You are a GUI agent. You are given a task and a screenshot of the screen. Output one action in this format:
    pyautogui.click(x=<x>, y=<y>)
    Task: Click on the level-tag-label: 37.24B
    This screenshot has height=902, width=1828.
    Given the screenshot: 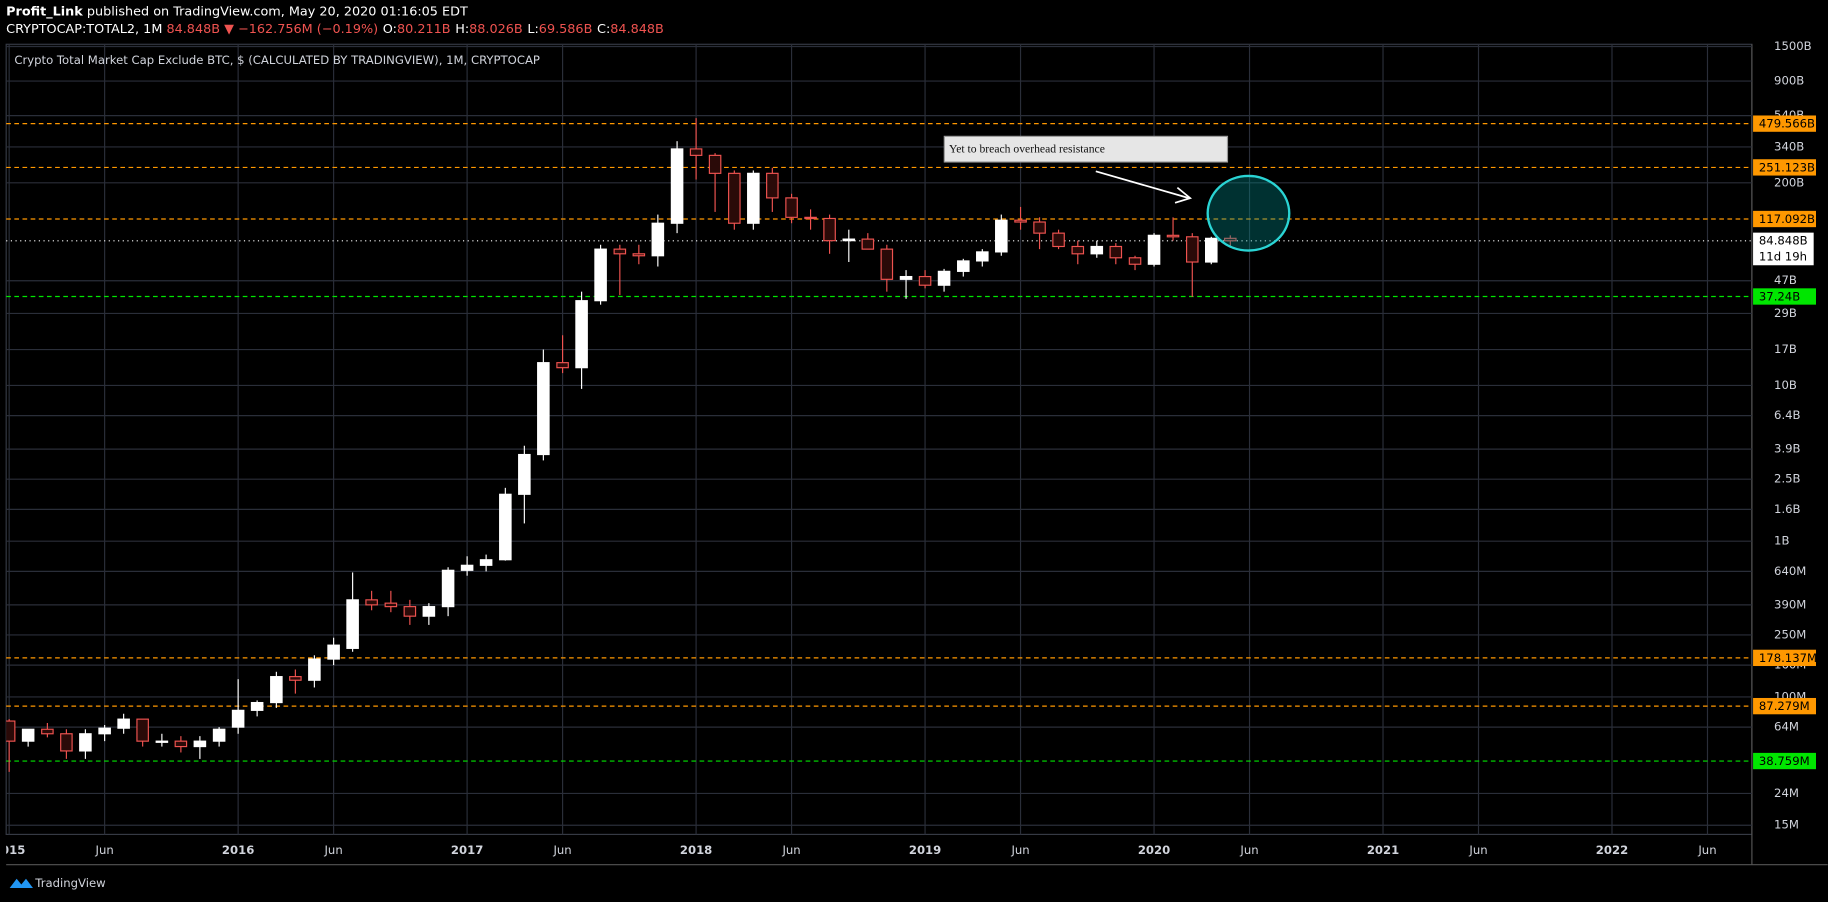 What is the action you would take?
    pyautogui.click(x=1779, y=297)
    